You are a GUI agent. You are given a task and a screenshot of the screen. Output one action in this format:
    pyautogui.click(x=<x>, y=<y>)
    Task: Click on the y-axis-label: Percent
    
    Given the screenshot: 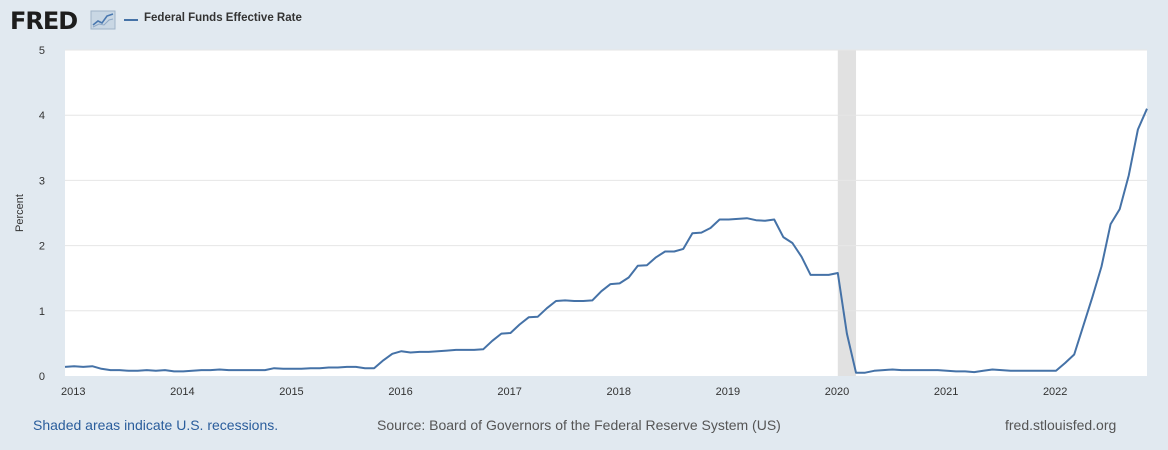 What is the action you would take?
    pyautogui.click(x=20, y=213)
    